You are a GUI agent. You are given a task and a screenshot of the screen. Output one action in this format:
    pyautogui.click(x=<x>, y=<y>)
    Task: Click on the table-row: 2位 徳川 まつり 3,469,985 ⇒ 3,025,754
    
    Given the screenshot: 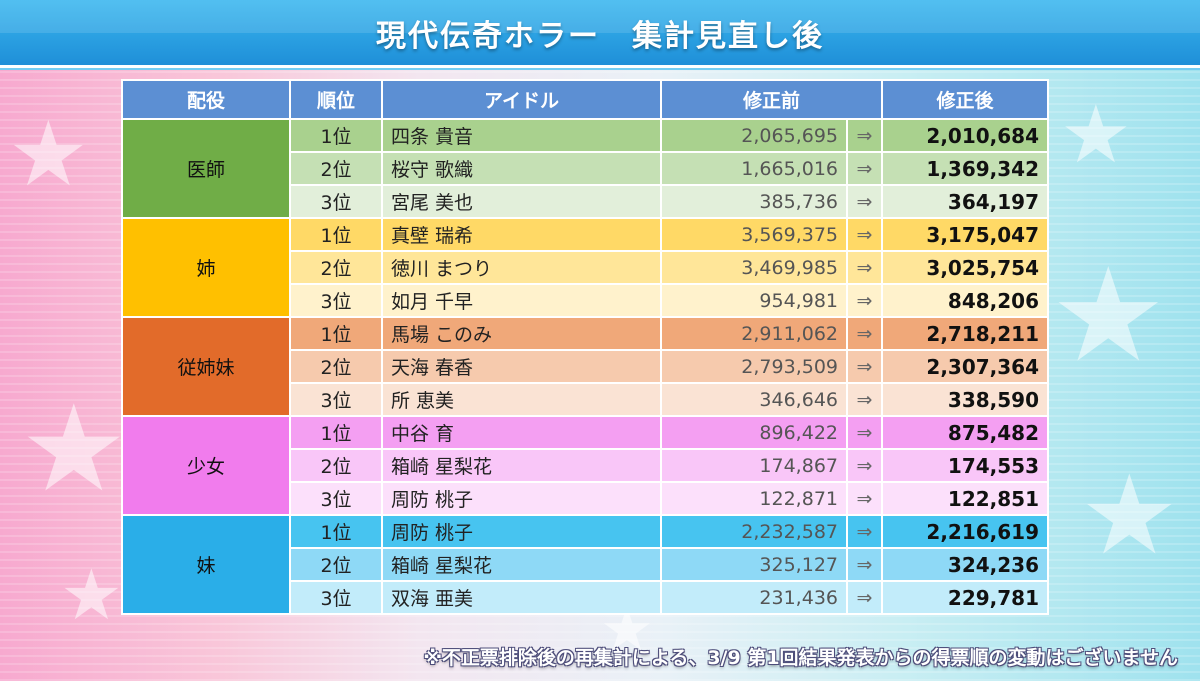 What is the action you would take?
    pyautogui.click(x=586, y=267)
    